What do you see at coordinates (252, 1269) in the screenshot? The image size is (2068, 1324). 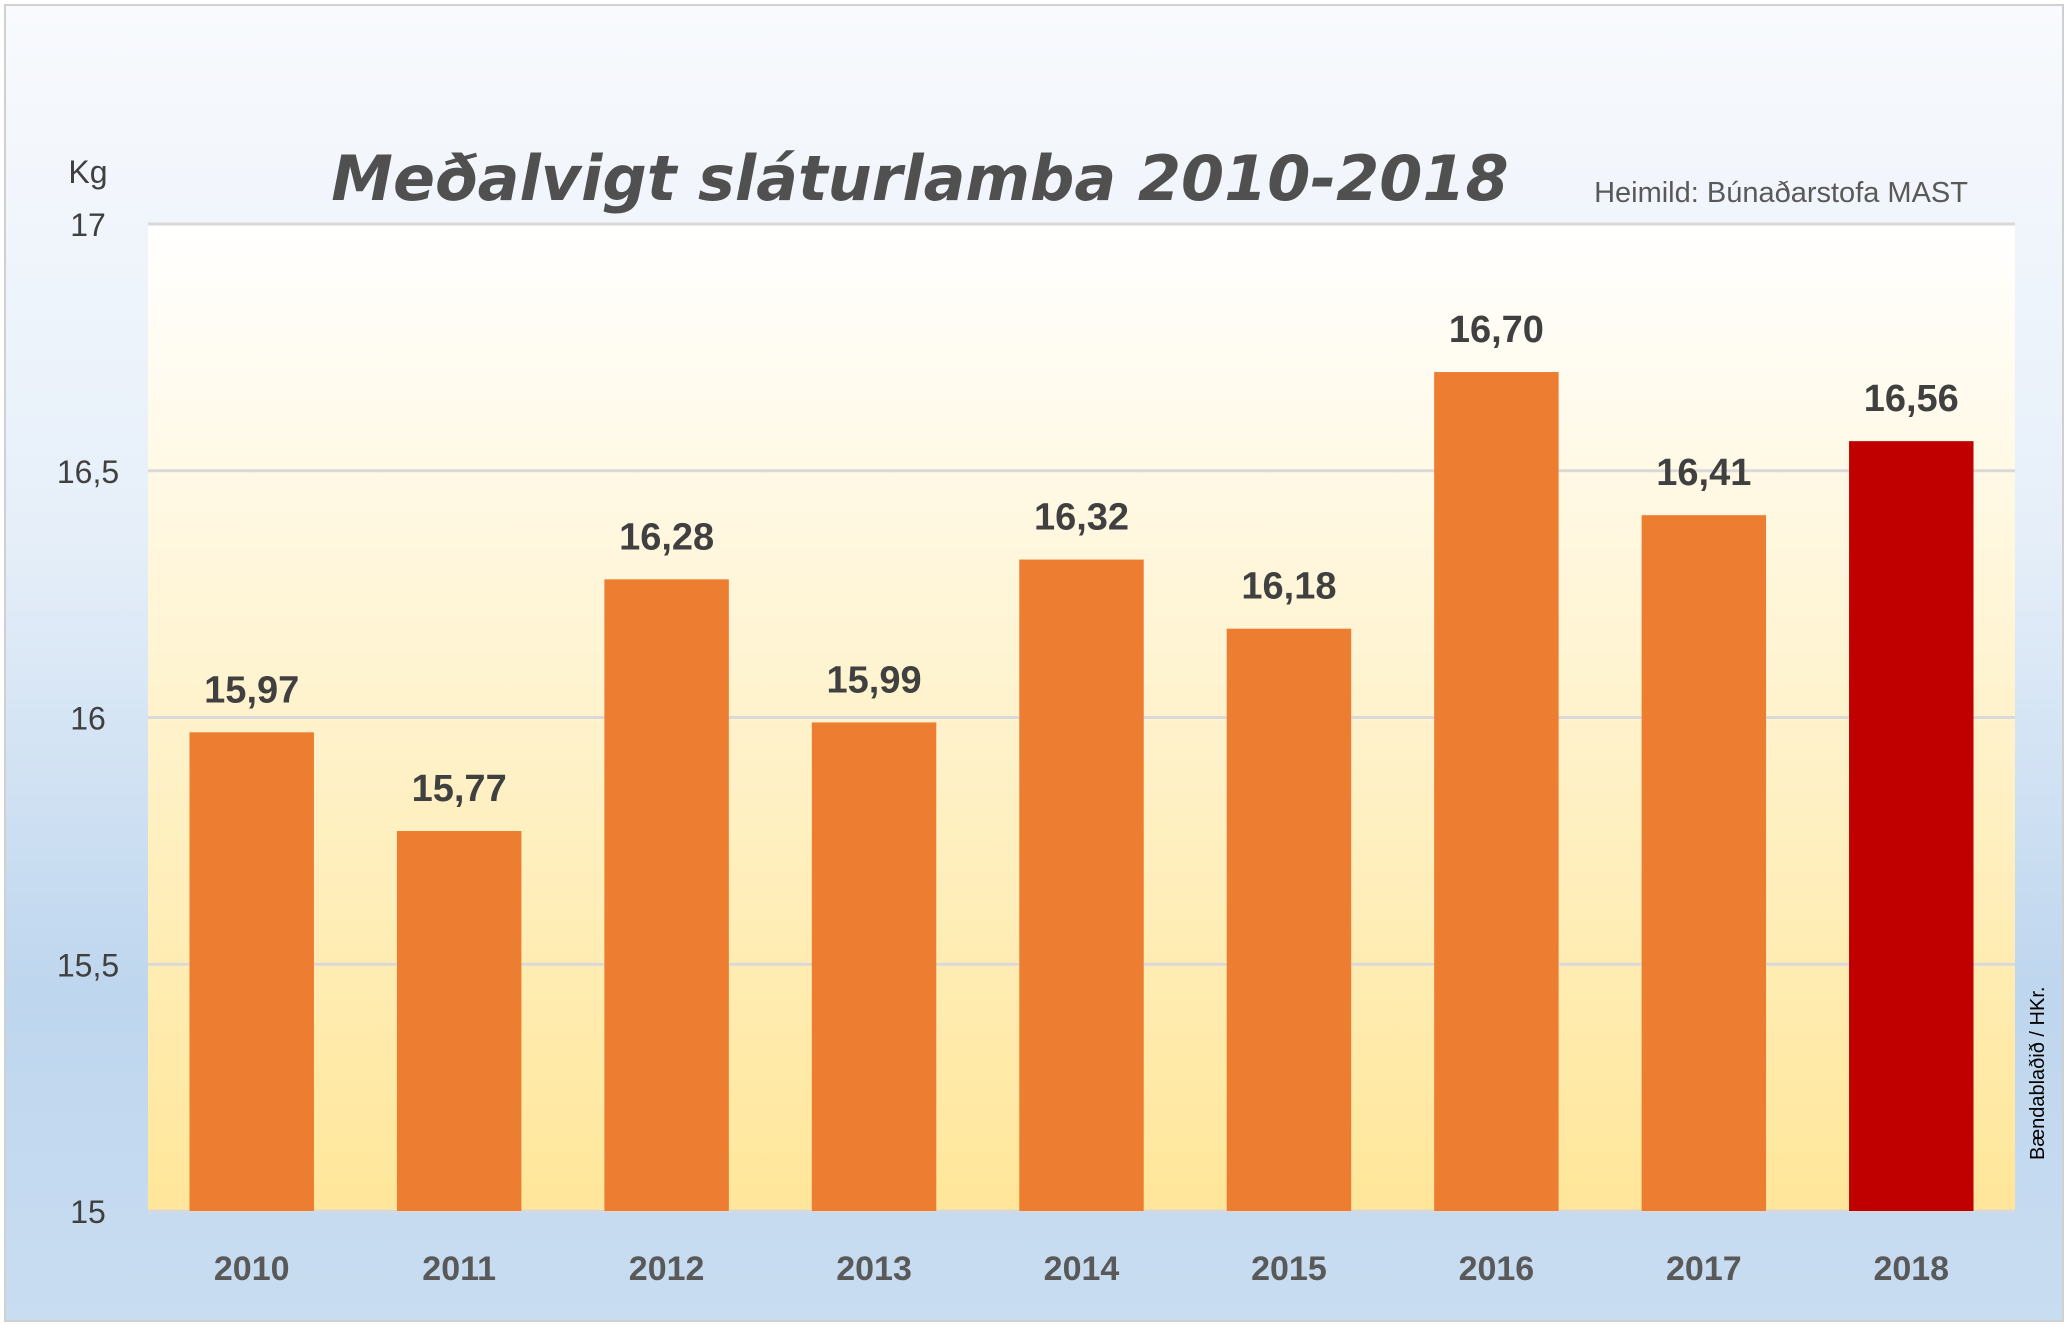 I see `x-tick-label: 2010` at bounding box center [252, 1269].